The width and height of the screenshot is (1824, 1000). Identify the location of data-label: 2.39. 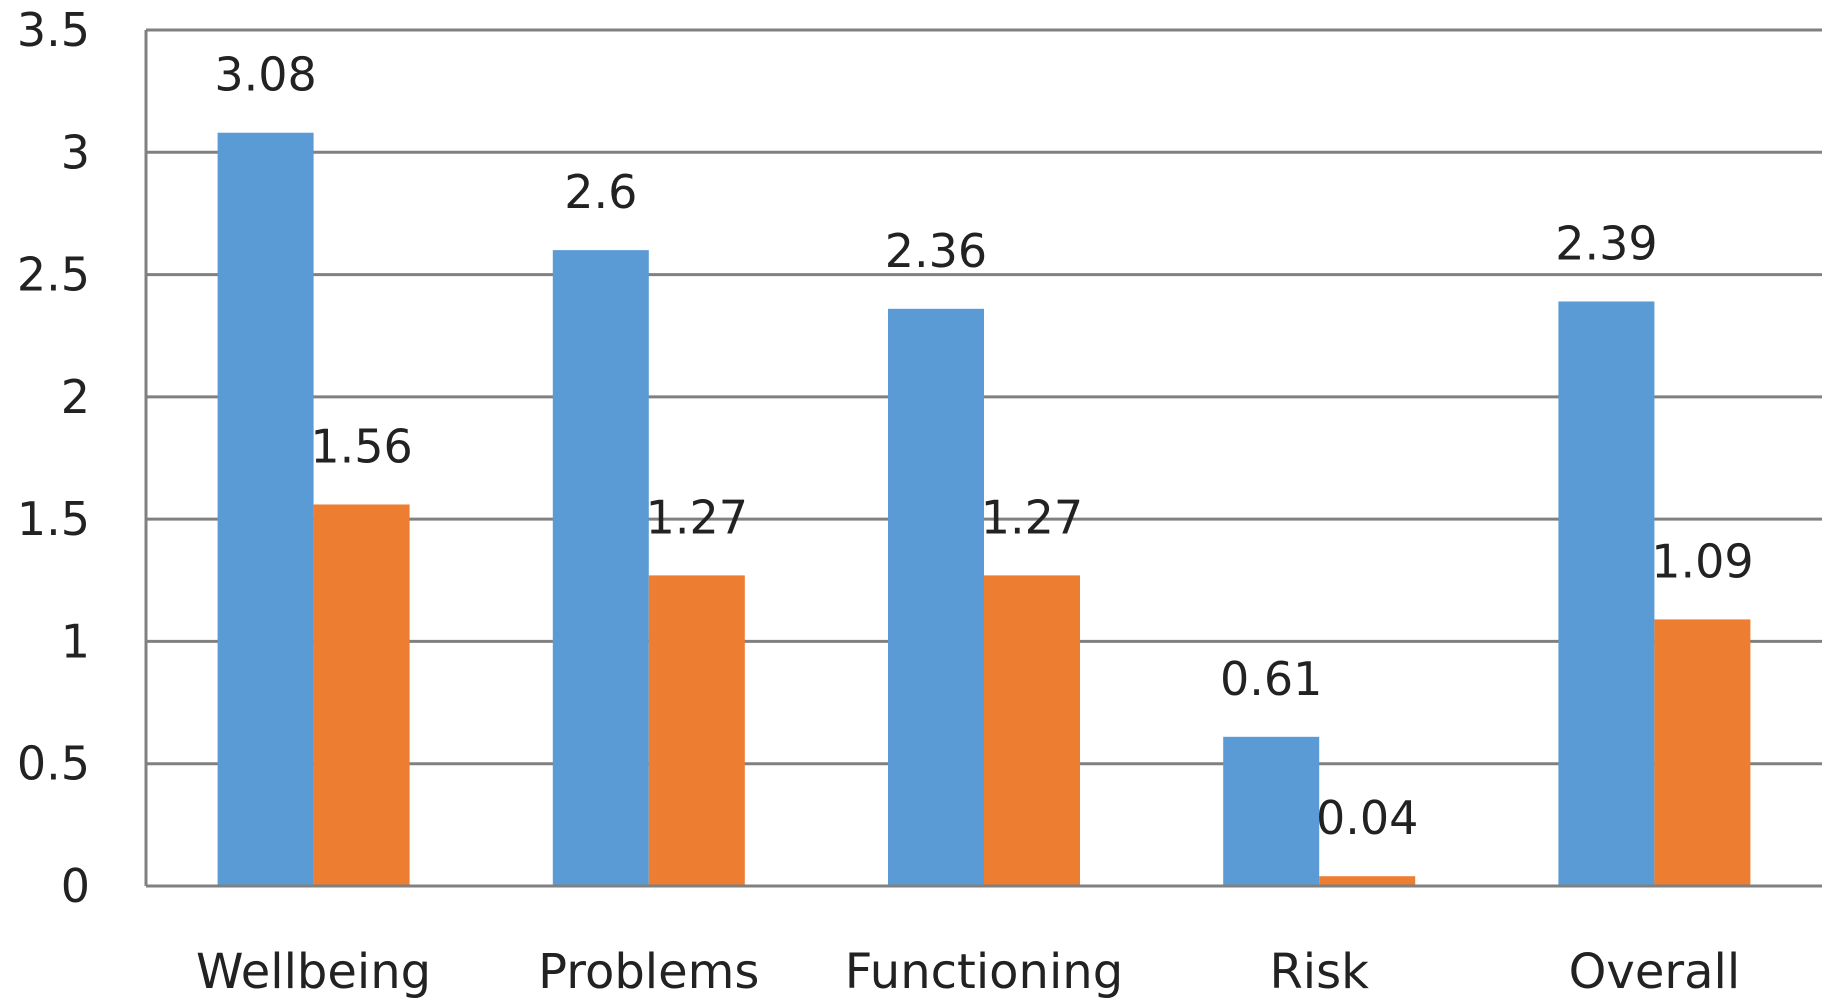
(1606, 243).